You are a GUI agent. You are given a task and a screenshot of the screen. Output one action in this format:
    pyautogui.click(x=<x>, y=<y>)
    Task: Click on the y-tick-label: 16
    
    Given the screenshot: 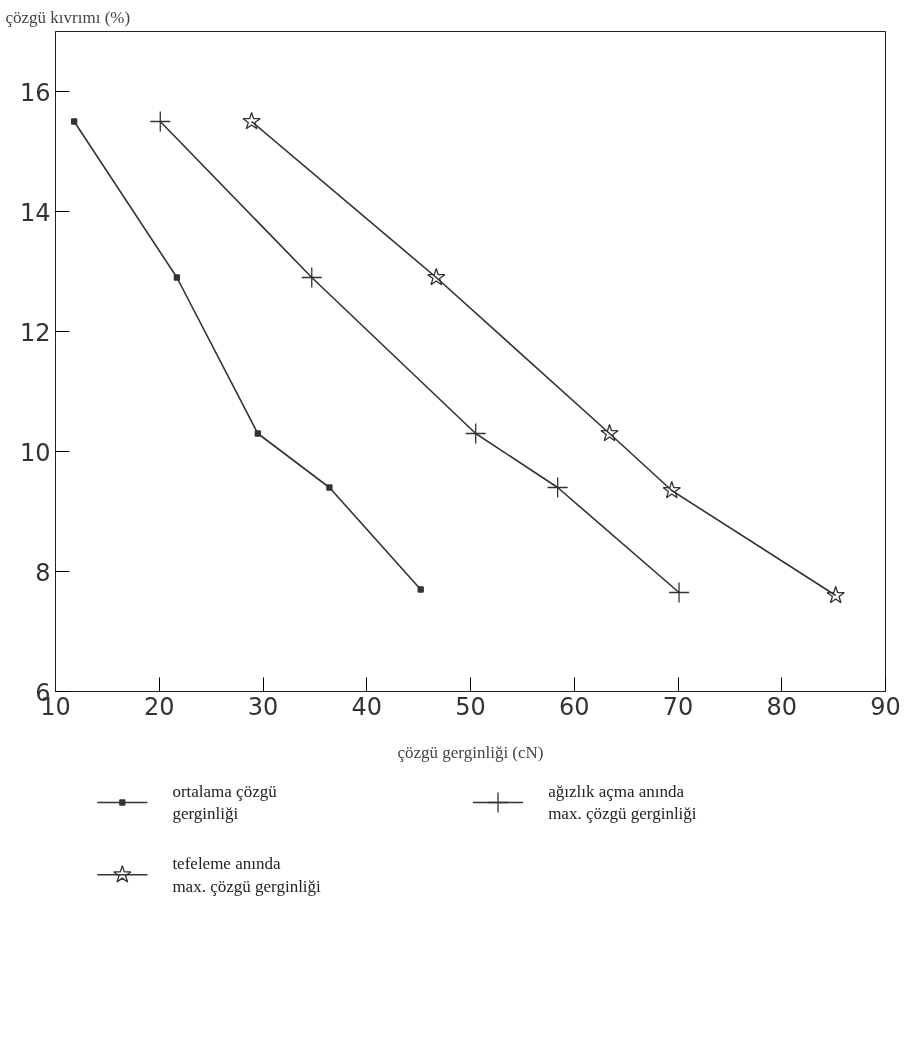 What is the action you would take?
    pyautogui.click(x=35, y=92)
    